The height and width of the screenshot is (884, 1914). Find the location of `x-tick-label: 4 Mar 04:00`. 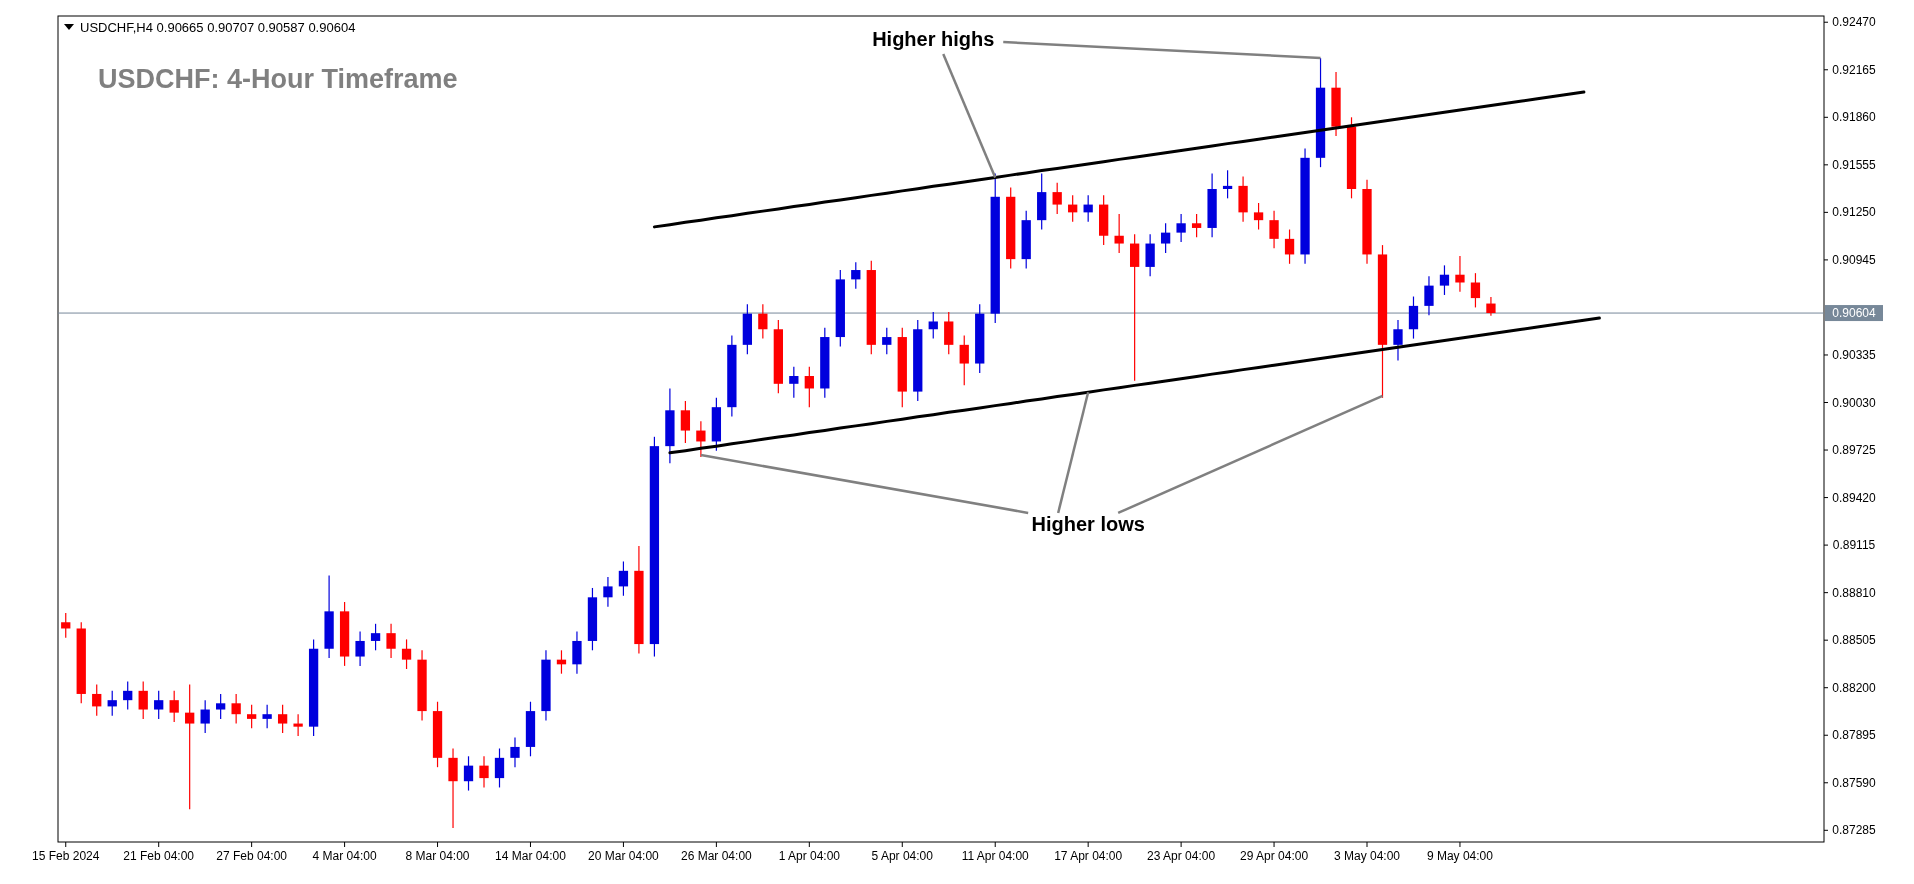

x-tick-label: 4 Mar 04:00 is located at coordinates (344, 856).